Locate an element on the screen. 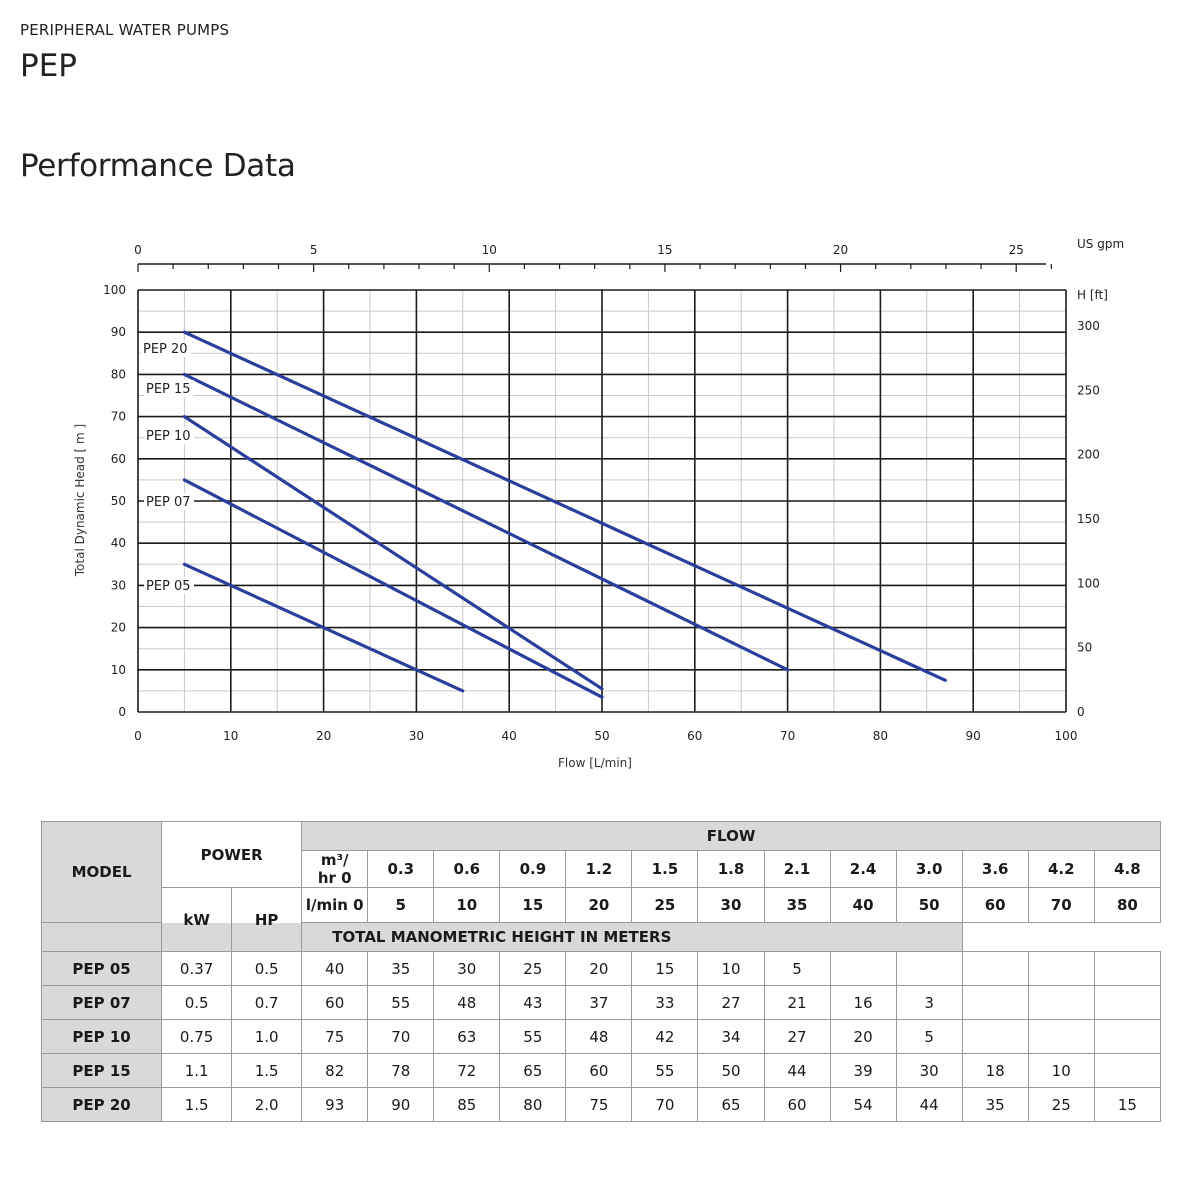  head-value-cell: 80 is located at coordinates (533, 1104).